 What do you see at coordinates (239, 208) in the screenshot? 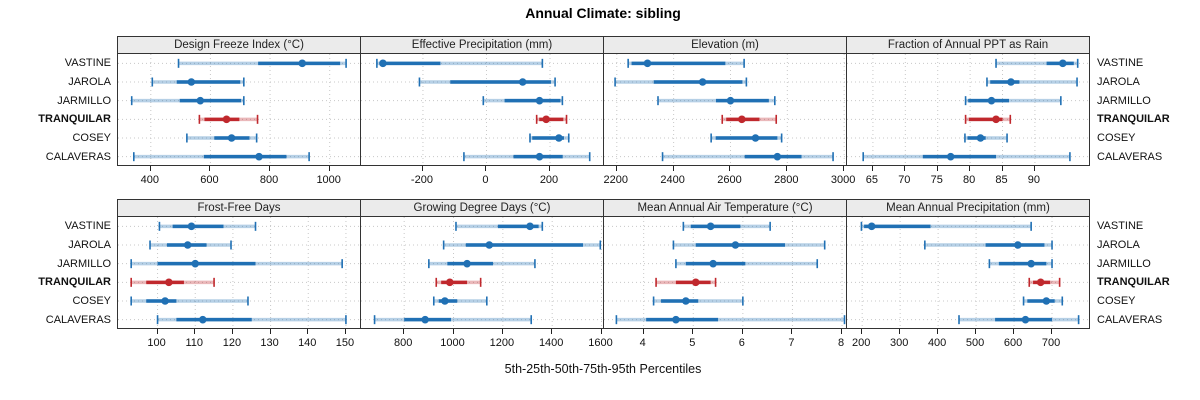
I see `panel-strip-title: Frost-Free Days` at bounding box center [239, 208].